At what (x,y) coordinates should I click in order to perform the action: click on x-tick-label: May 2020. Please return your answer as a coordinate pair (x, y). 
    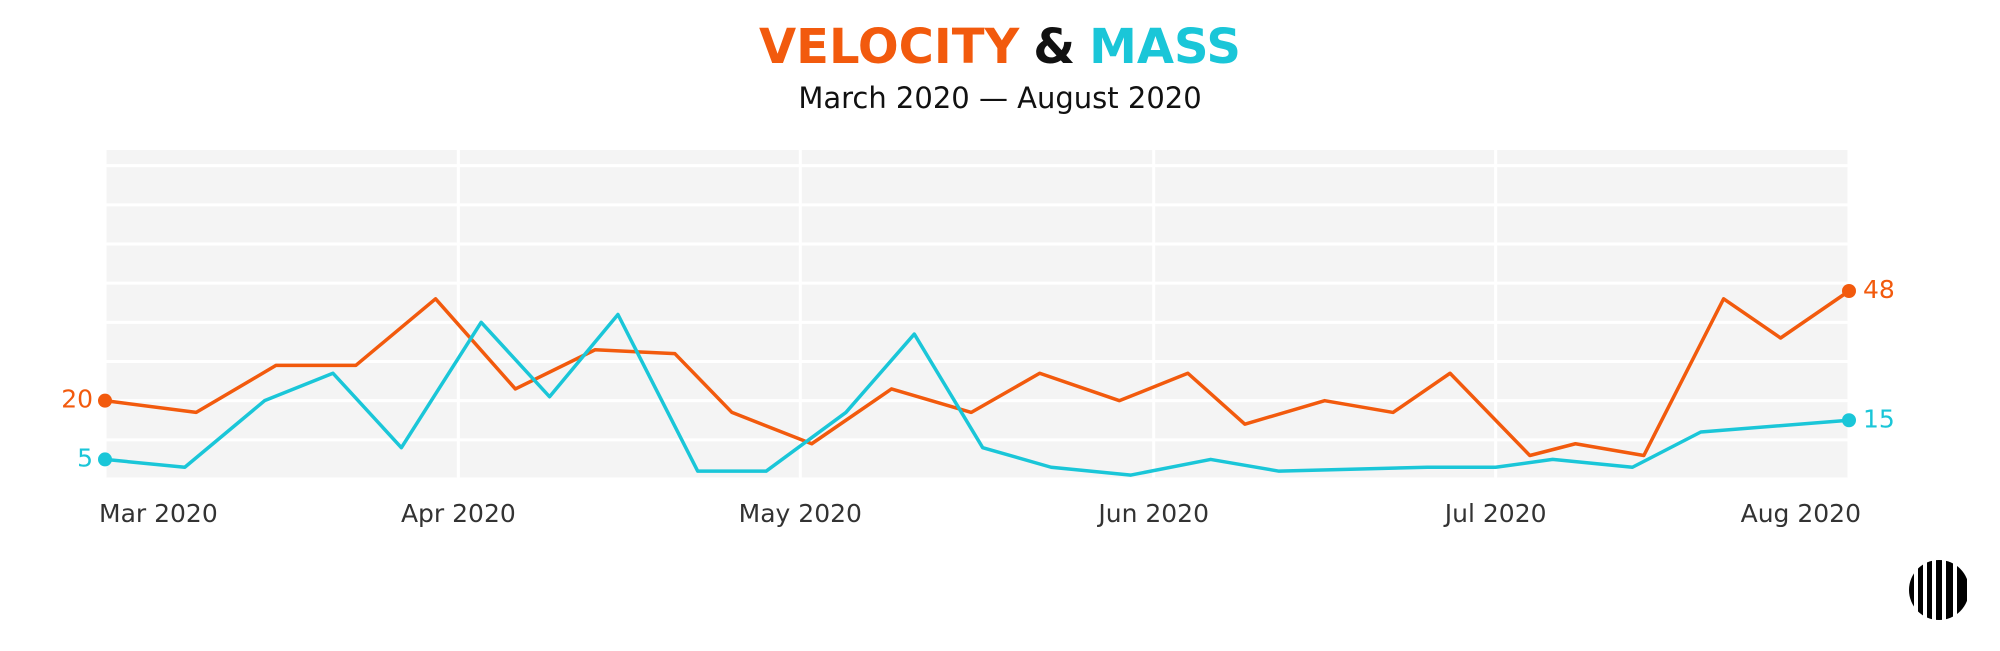
    Looking at the image, I should click on (800, 513).